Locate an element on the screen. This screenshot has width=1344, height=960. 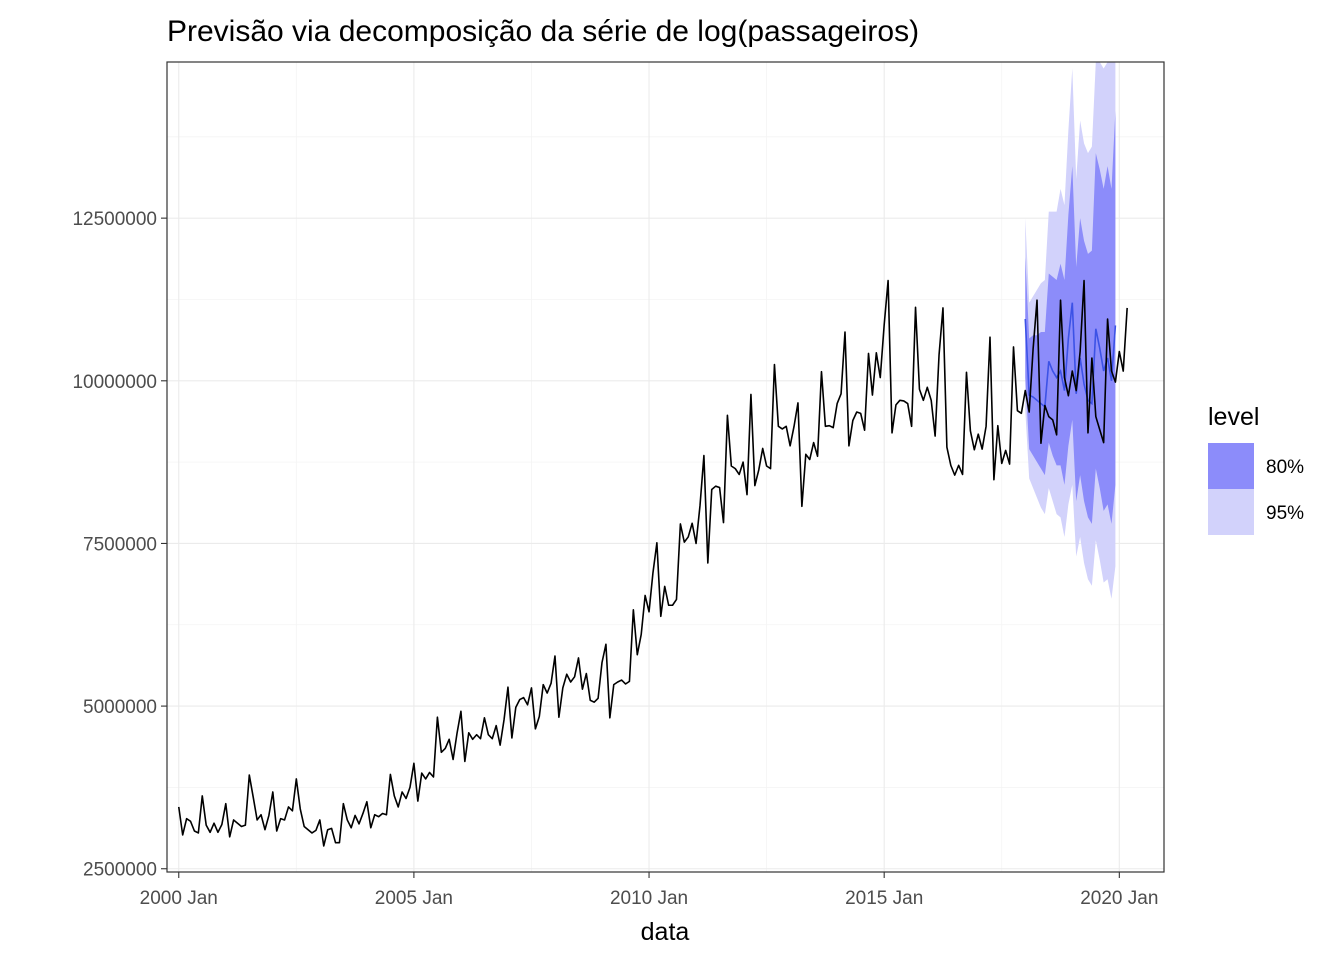
legend-label-80: 80% is located at coordinates (1285, 467).